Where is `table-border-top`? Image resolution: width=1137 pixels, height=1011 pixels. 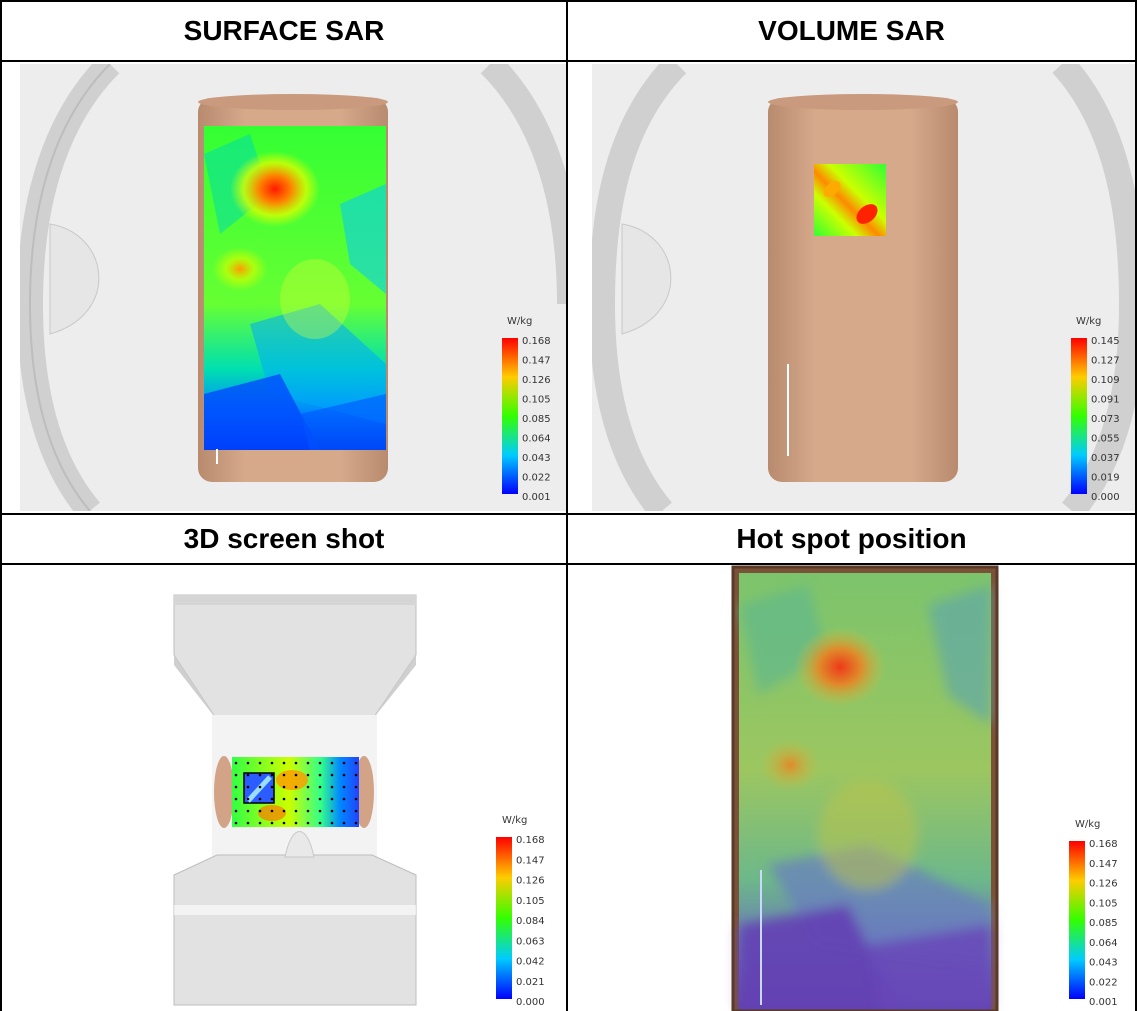
table-border-top is located at coordinates (568, 1).